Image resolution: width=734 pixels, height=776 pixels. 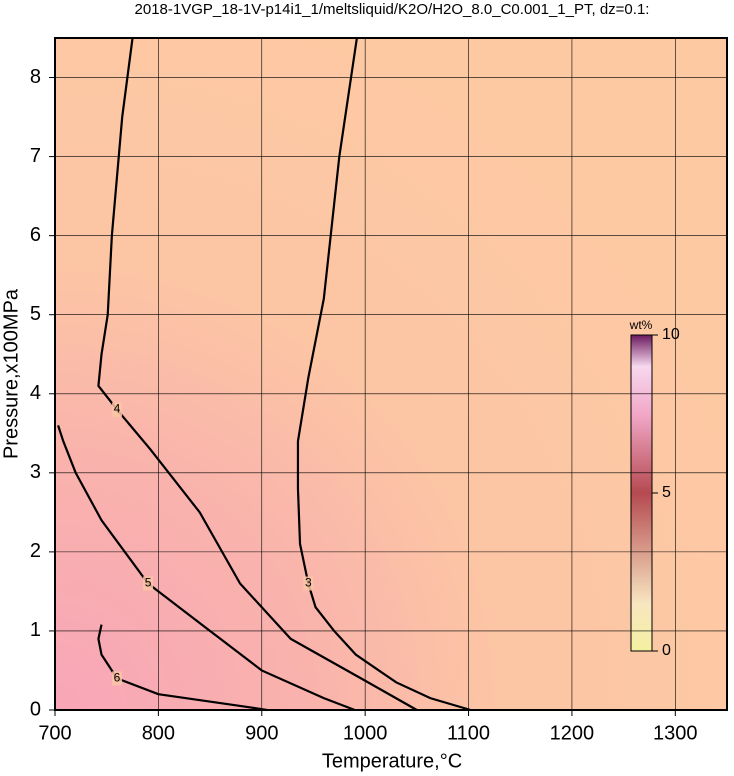 I want to click on colorbar-label: wt%, so click(x=641, y=325).